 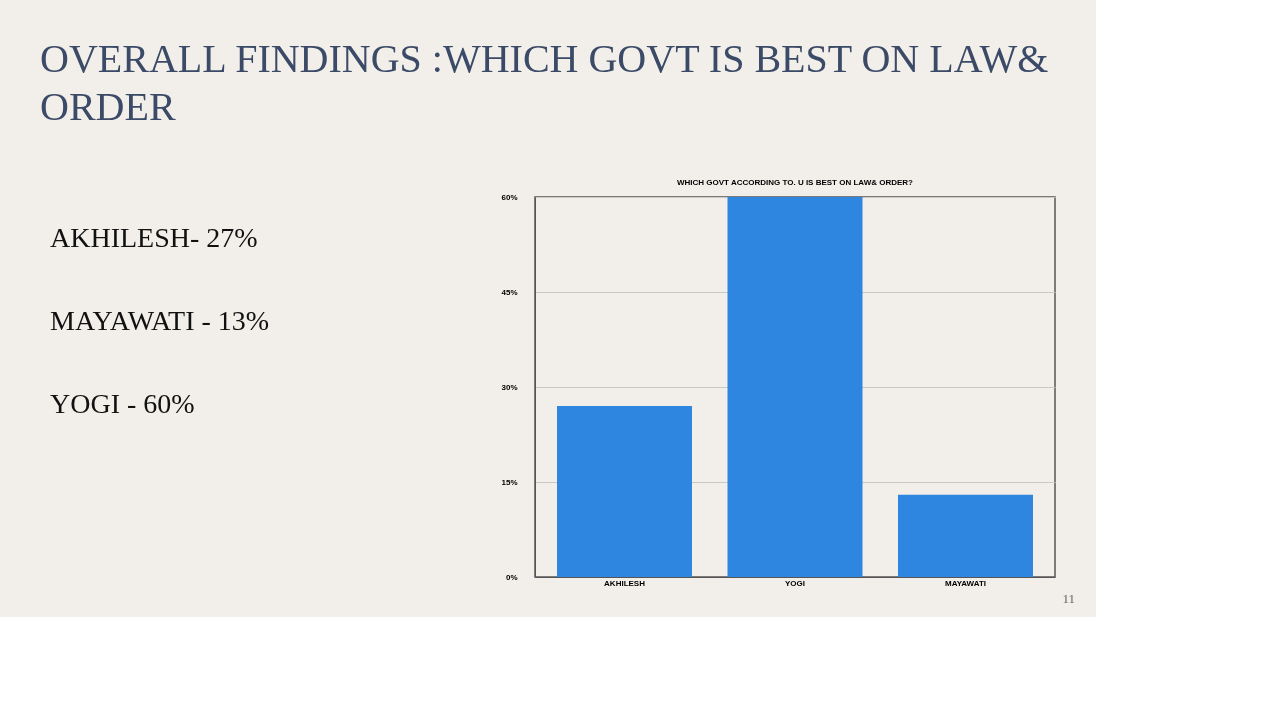 What do you see at coordinates (154, 237) in the screenshot?
I see `text: AKHILESH- 27%` at bounding box center [154, 237].